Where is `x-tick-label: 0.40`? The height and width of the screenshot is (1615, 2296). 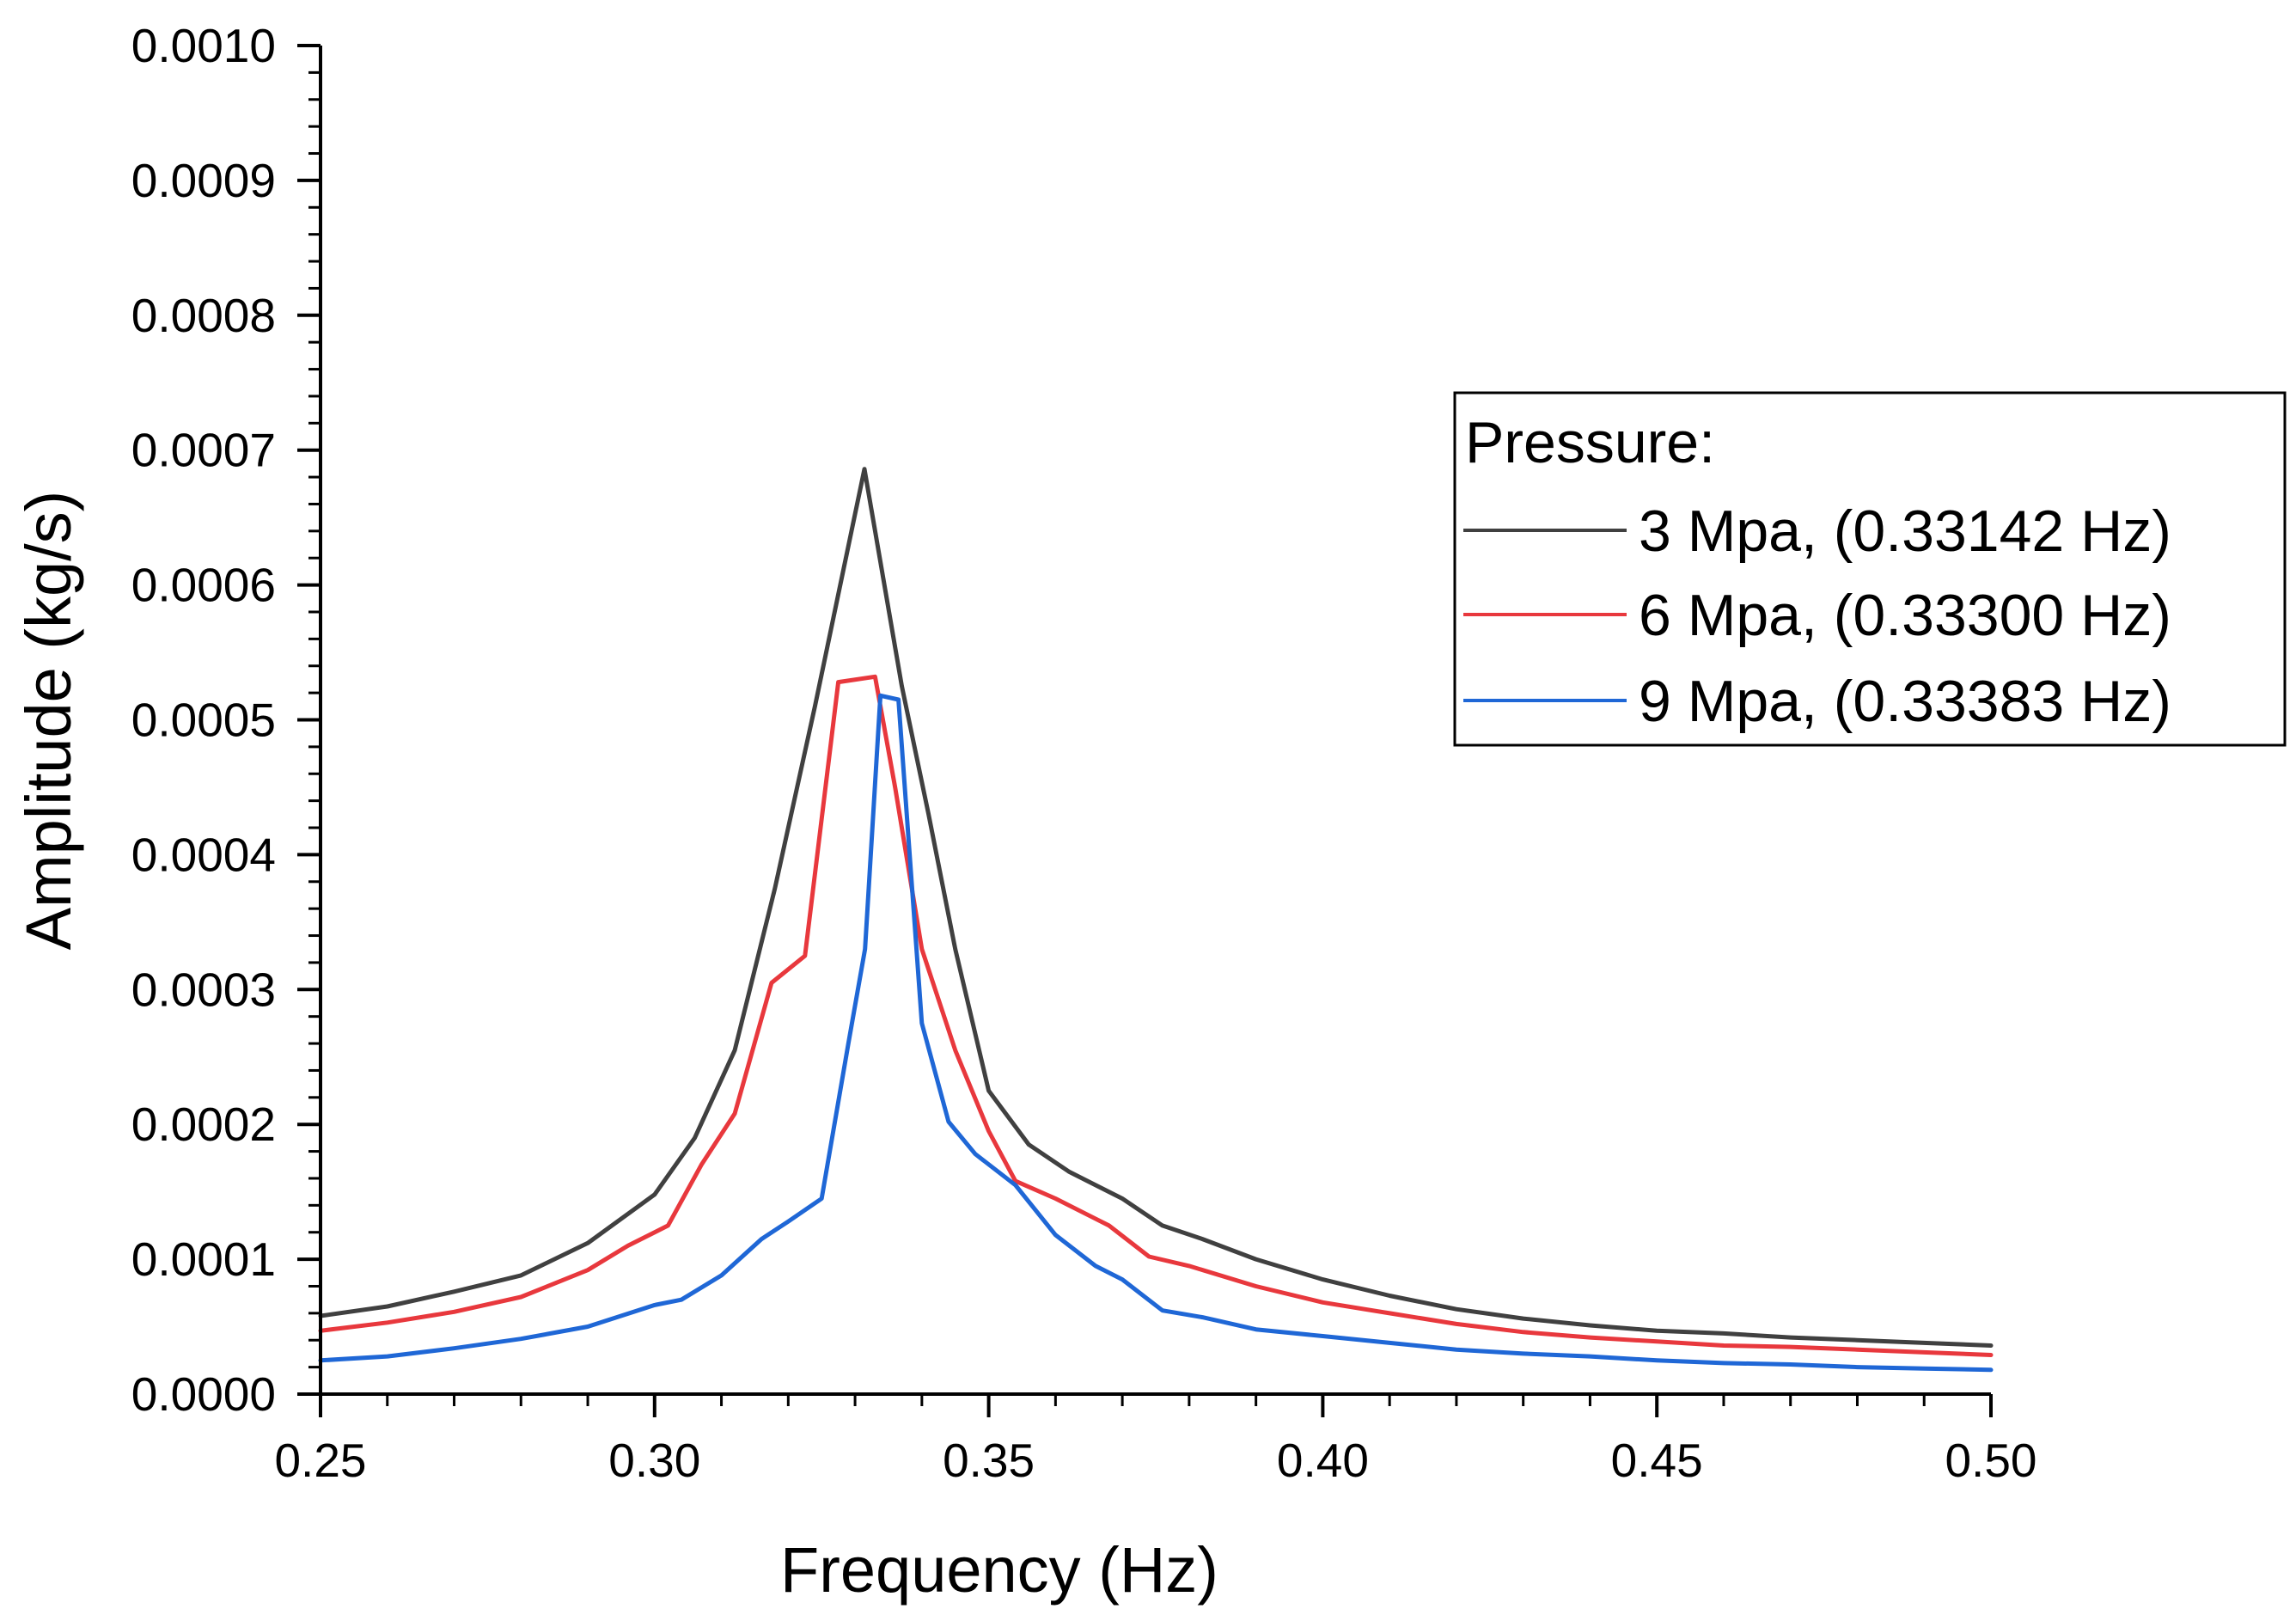
x-tick-label: 0.40 is located at coordinates (1323, 1460).